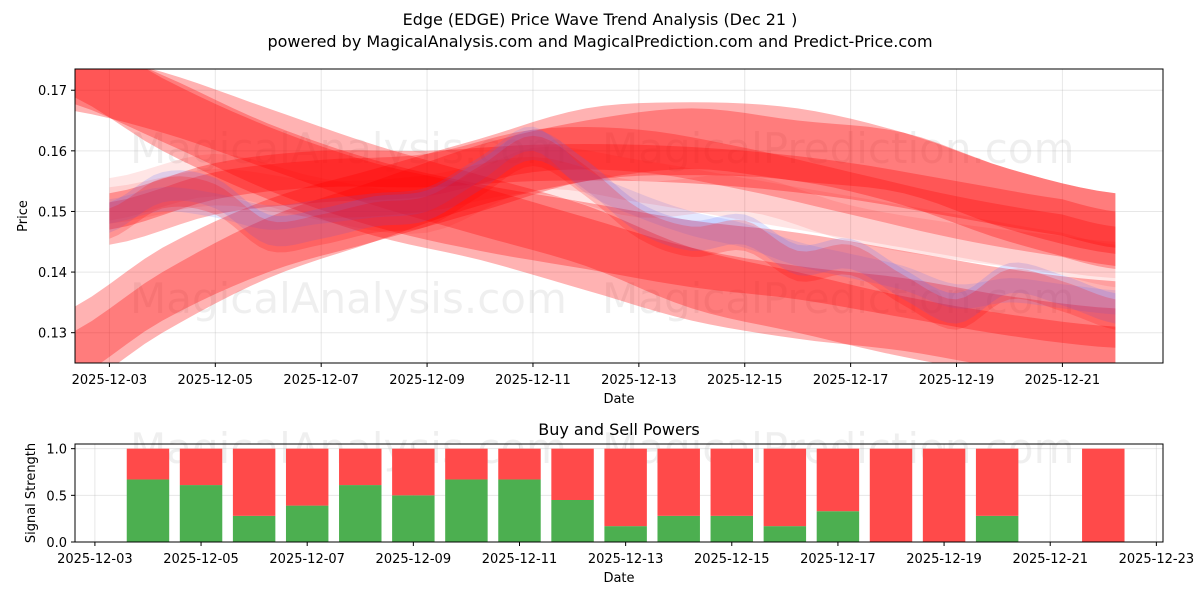 The image size is (1200, 600). What do you see at coordinates (1050, 559) in the screenshot?
I see `signal-x-tick-label: 2025-12-21` at bounding box center [1050, 559].